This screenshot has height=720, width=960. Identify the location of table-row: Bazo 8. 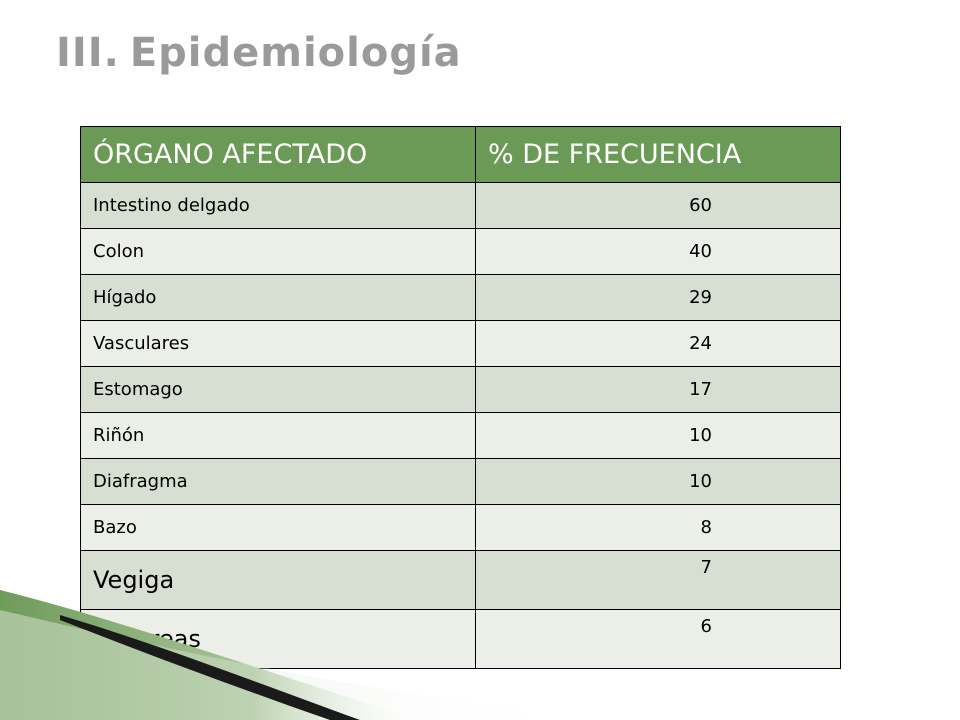
(460, 527).